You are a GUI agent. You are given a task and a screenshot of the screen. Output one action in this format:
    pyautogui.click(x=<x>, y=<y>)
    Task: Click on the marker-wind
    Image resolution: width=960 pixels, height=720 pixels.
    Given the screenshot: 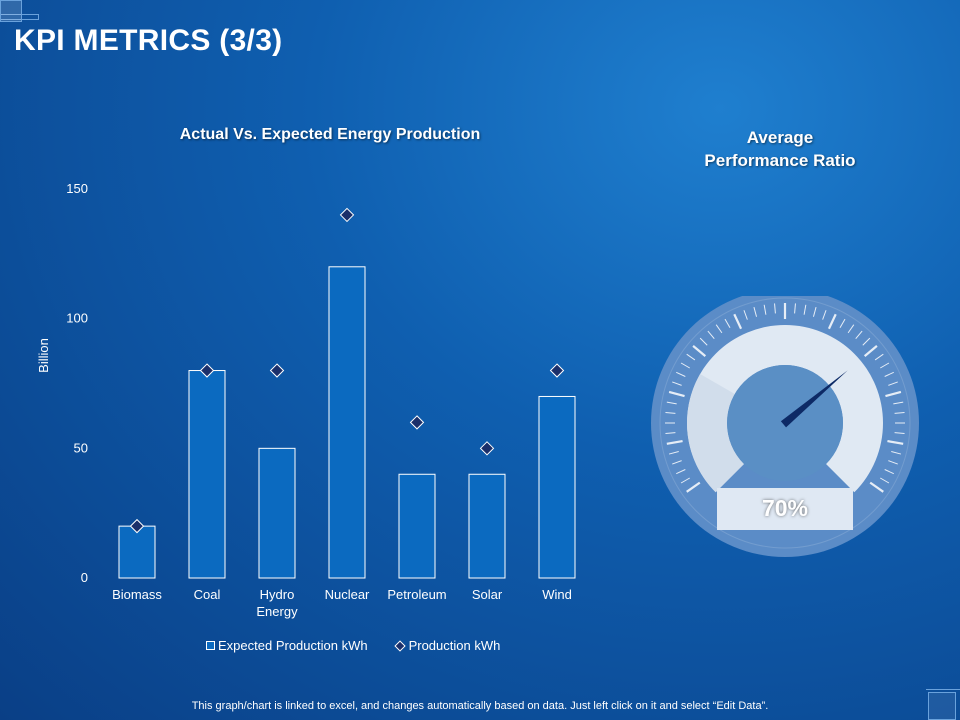 What is the action you would take?
    pyautogui.click(x=557, y=370)
    